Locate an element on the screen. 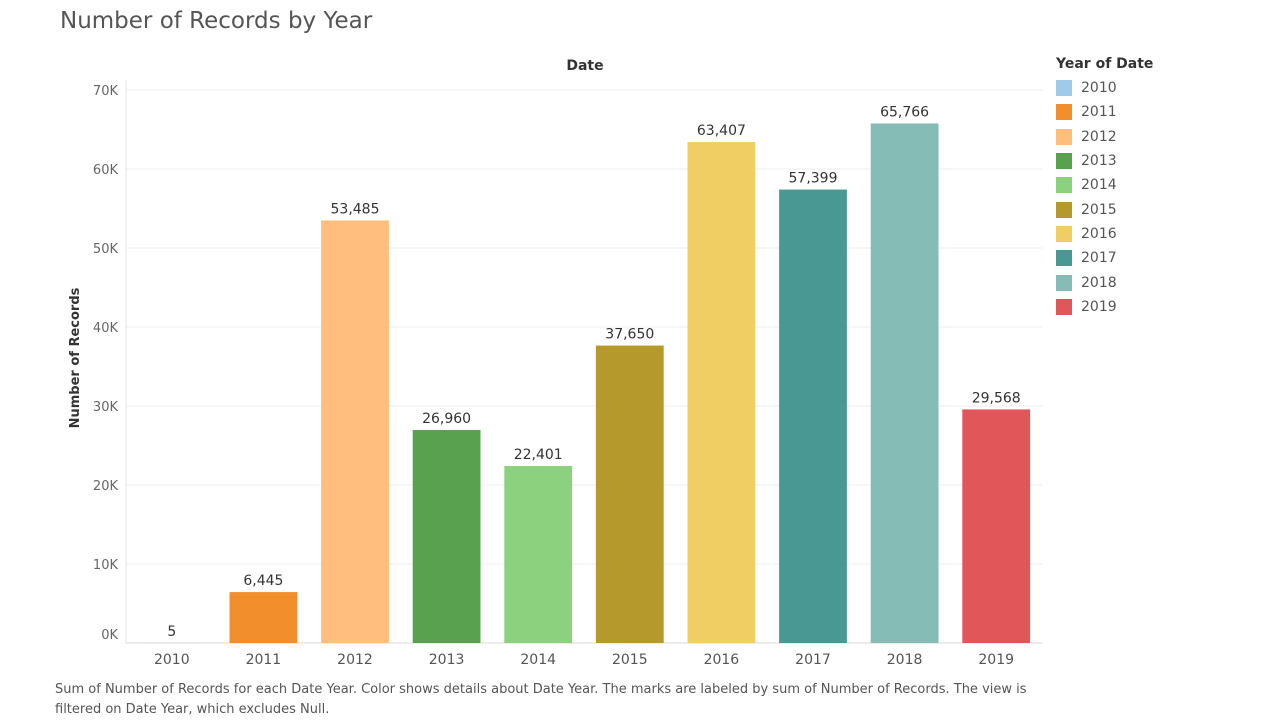 The image size is (1280, 720). legend-item: 2013 is located at coordinates (1104, 161).